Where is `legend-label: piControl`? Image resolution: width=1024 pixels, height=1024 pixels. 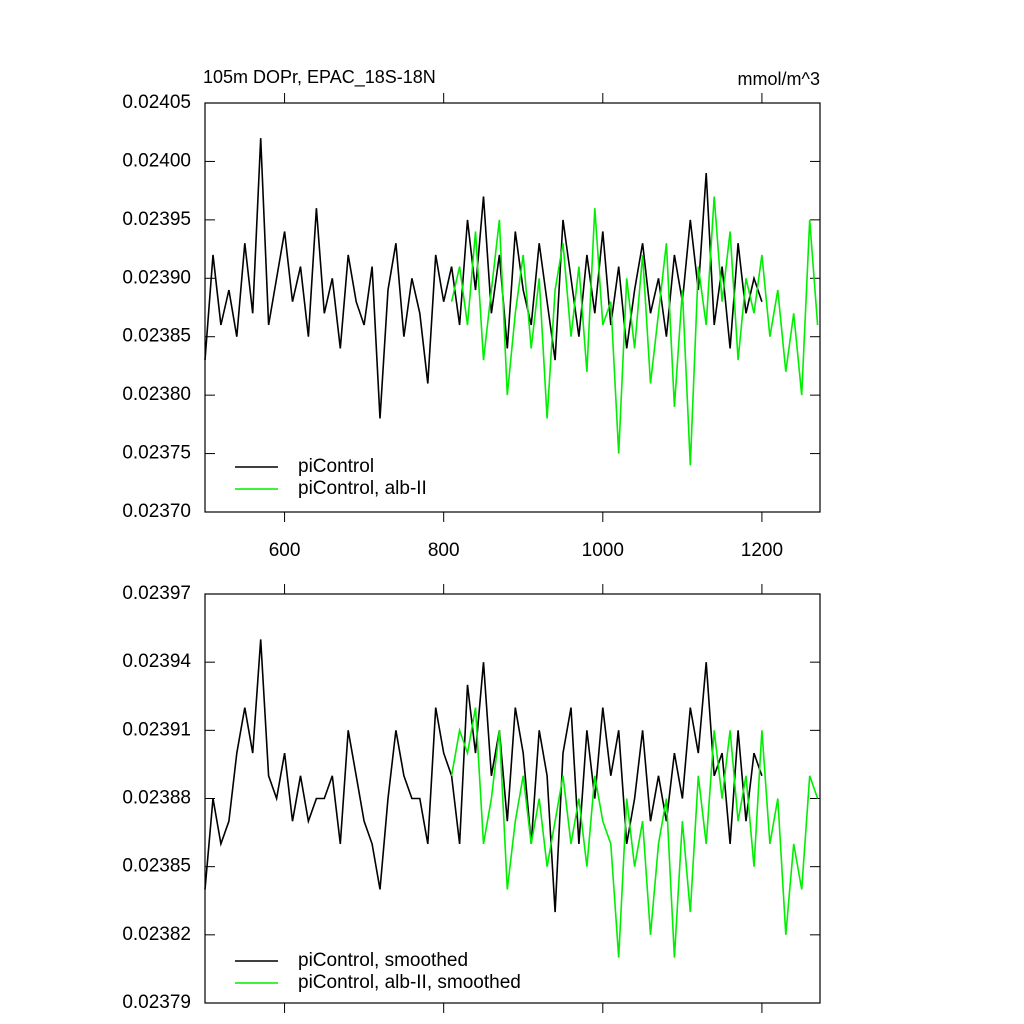 legend-label: piControl is located at coordinates (336, 466).